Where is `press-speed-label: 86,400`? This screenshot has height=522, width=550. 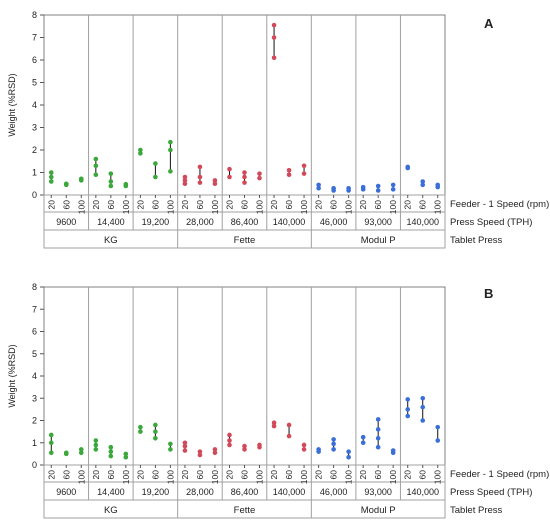
press-speed-label: 86,400 is located at coordinates (245, 222).